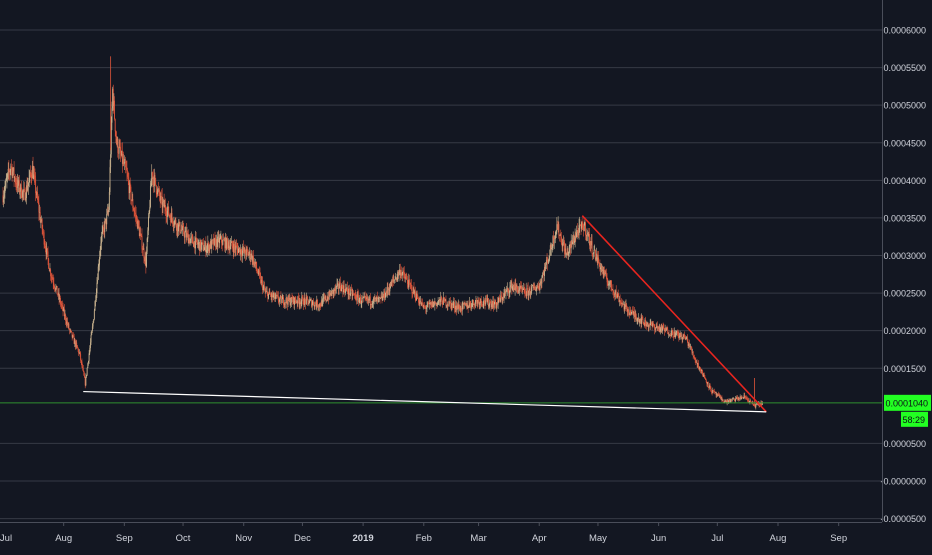 The image size is (932, 555). What do you see at coordinates (363, 538) in the screenshot?
I see `time-tick-label: 2019` at bounding box center [363, 538].